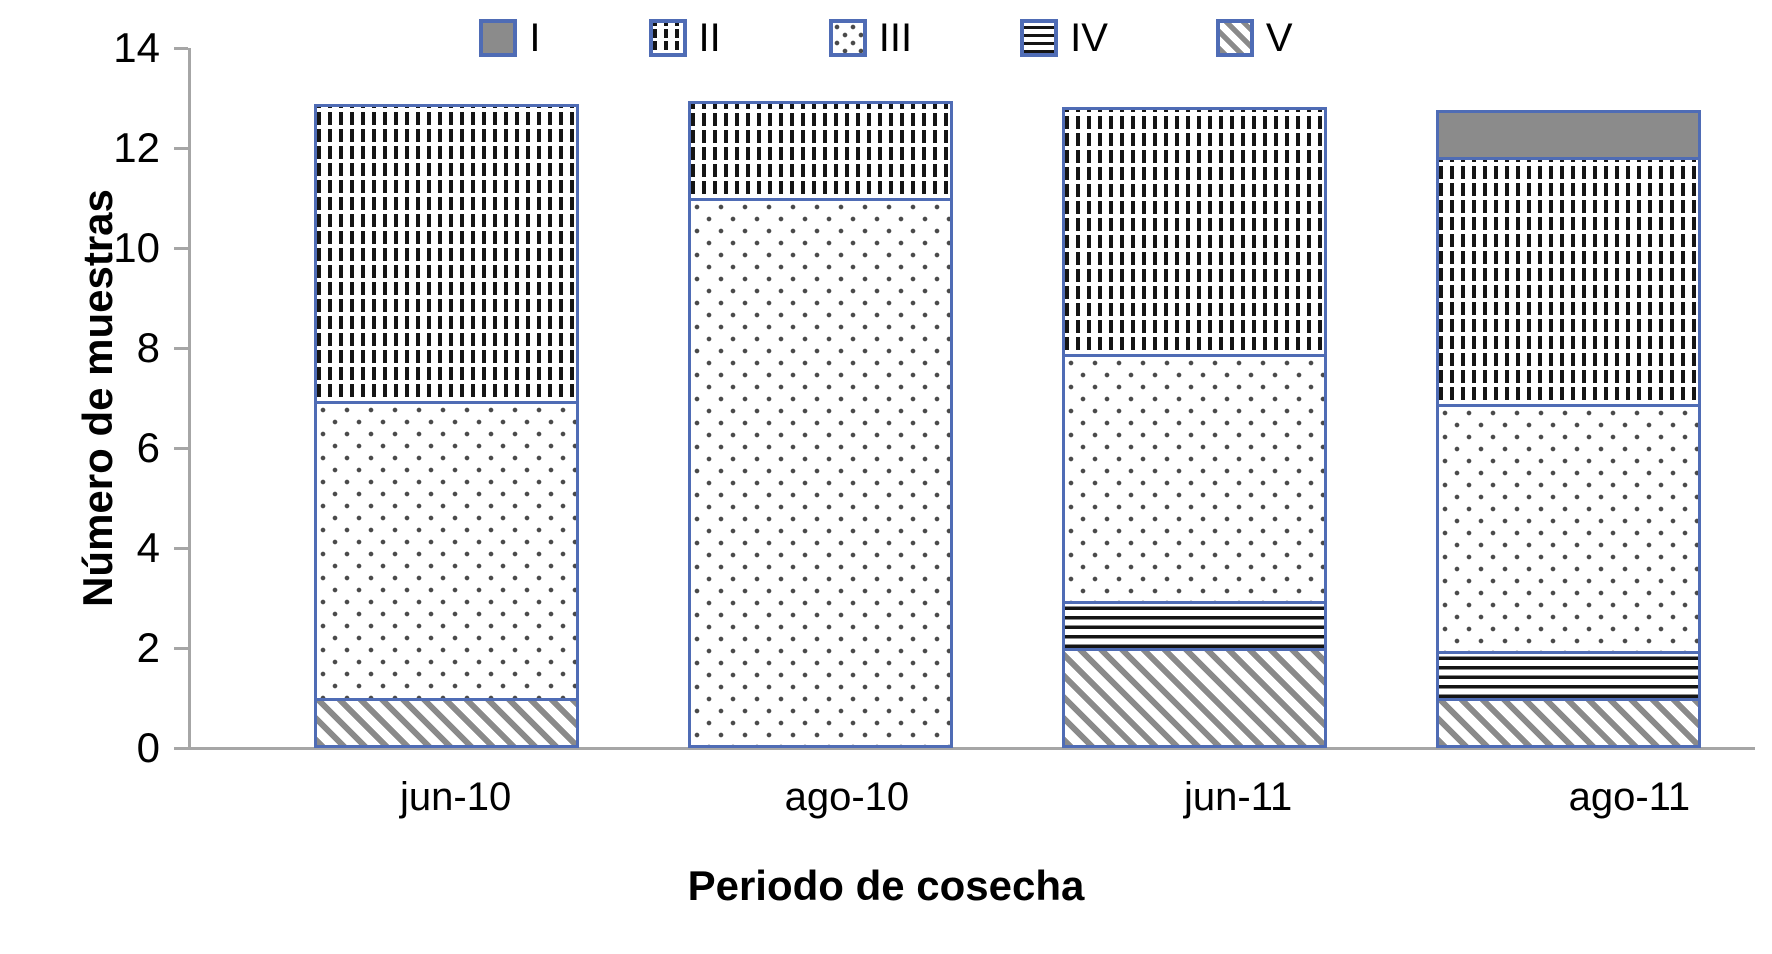  I want to click on legend-swatch-solid-gray-icon, so click(498, 38).